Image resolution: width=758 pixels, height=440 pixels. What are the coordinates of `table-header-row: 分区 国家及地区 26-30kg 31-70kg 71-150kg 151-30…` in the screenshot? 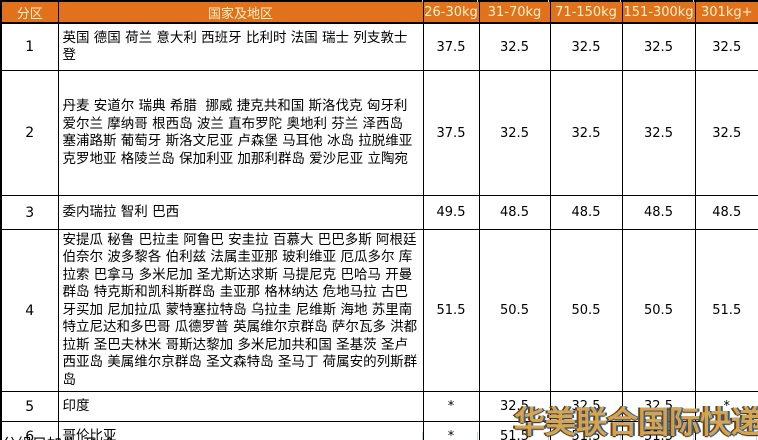 It's located at (379, 12).